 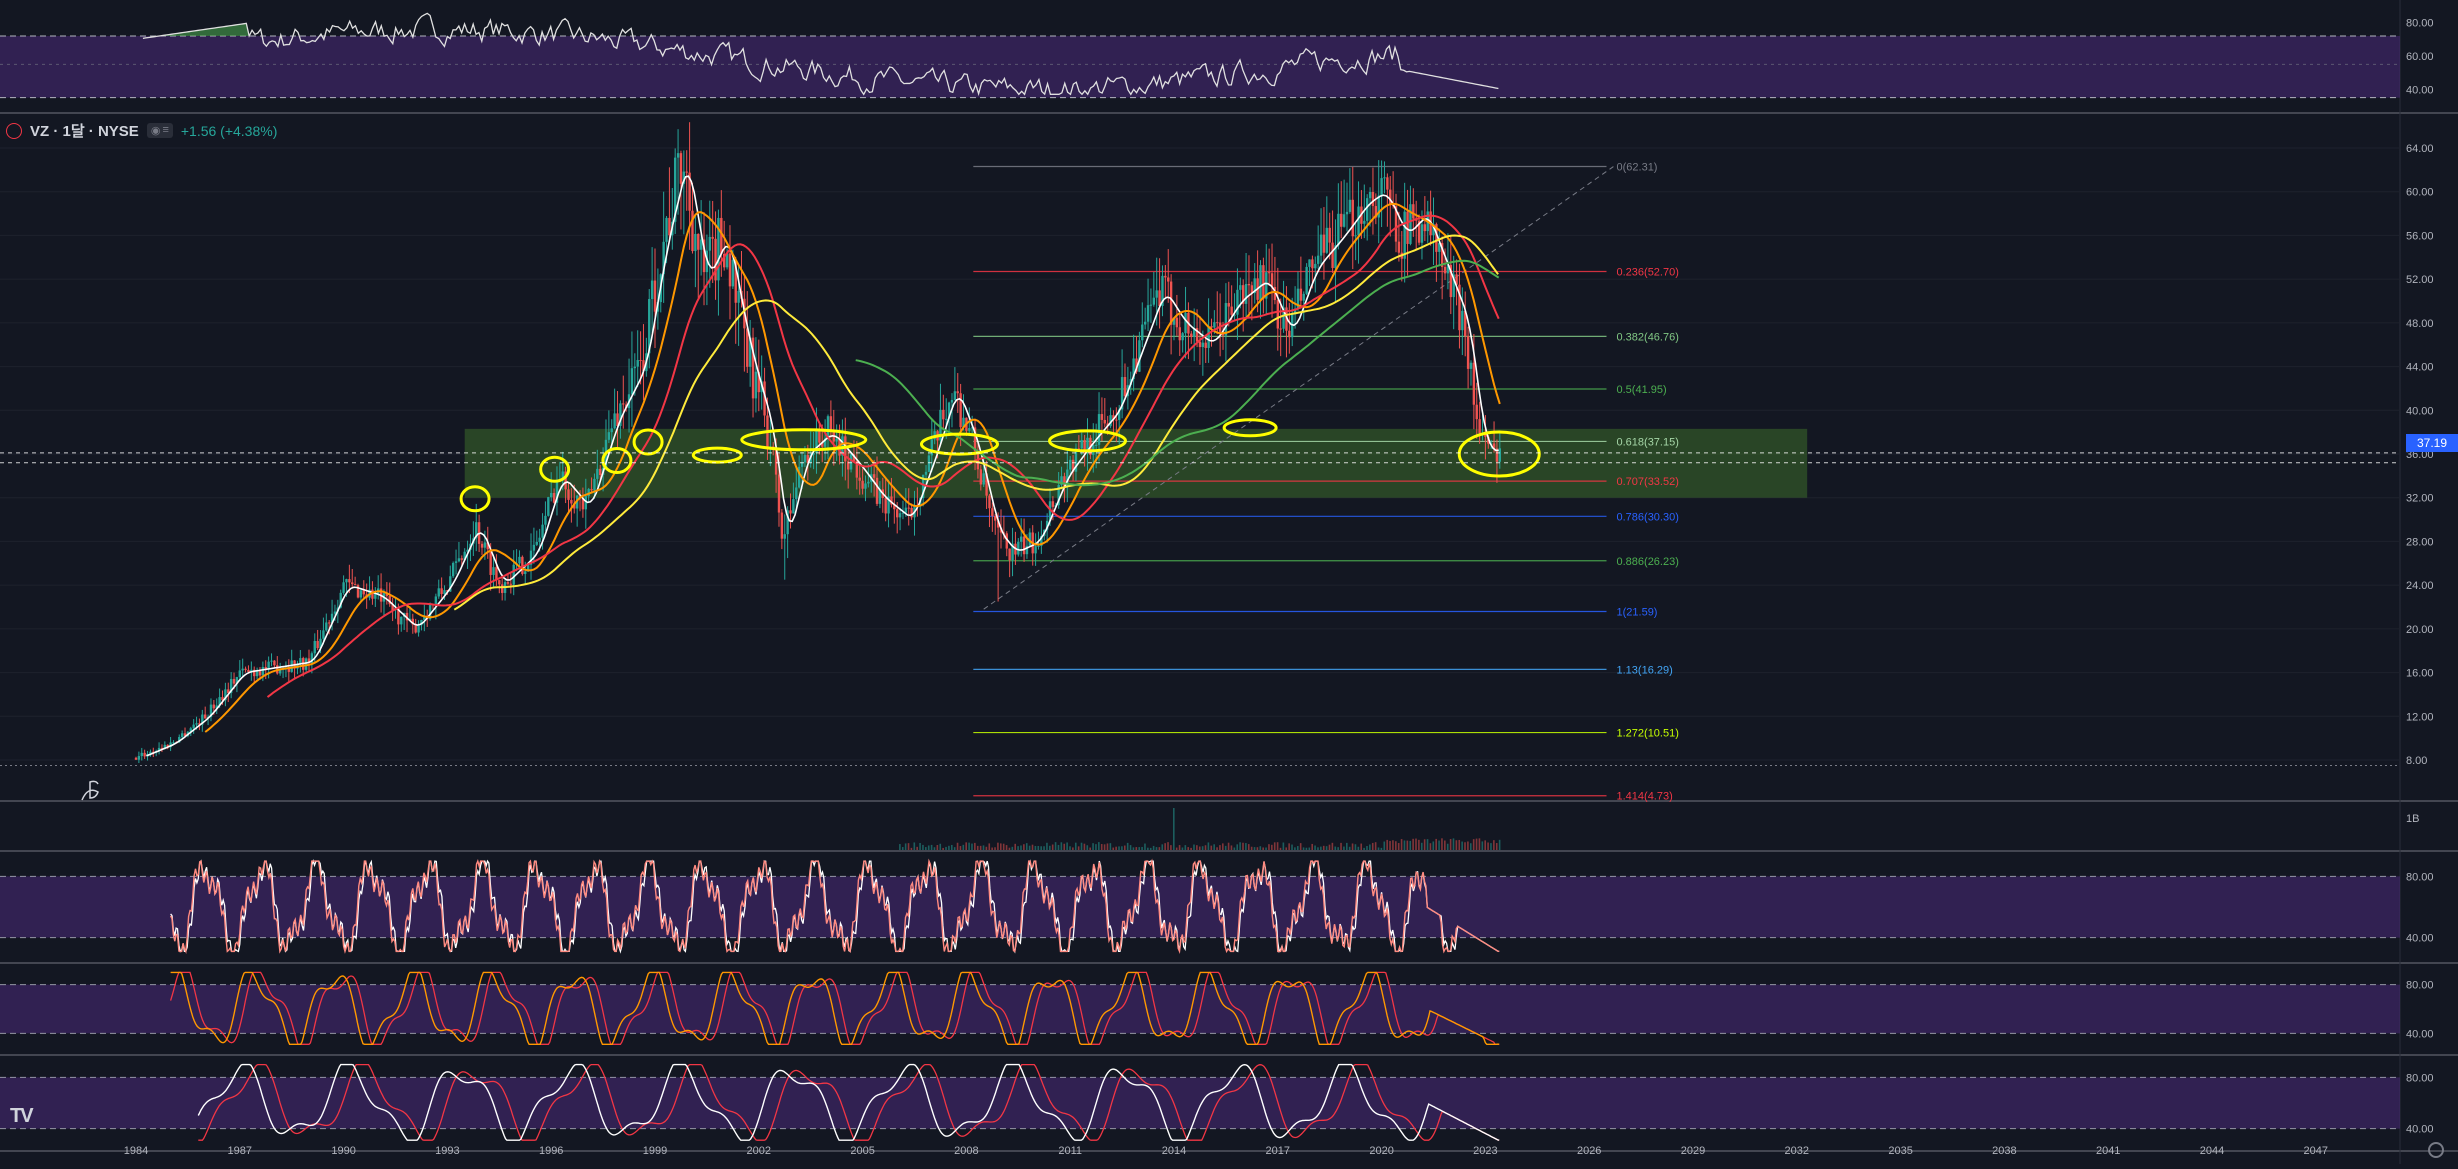 What do you see at coordinates (22, 1116) in the screenshot?
I see `tradingview-logo-icon: TV` at bounding box center [22, 1116].